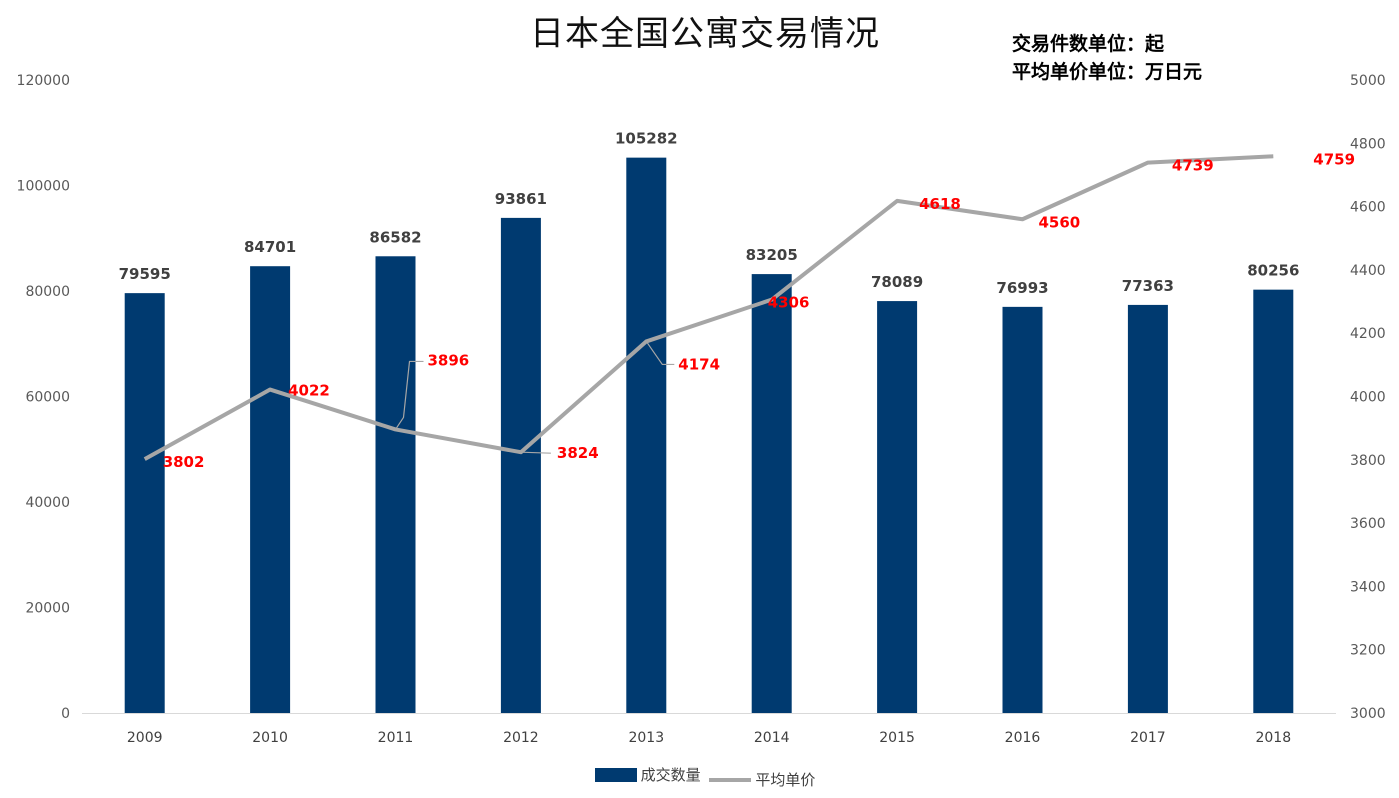 The height and width of the screenshot is (798, 1399). What do you see at coordinates (309, 391) in the screenshot?
I see `line-data-label: 4022` at bounding box center [309, 391].